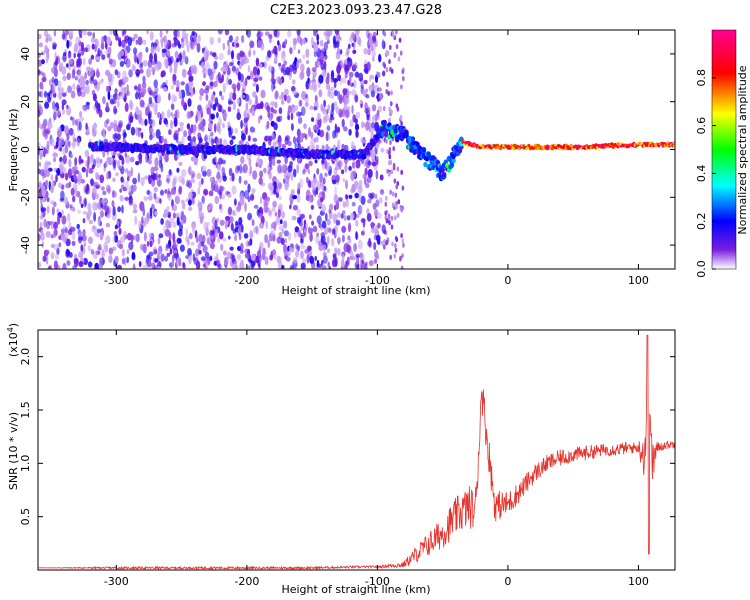  I want to click on chart-title: C2E3.2023.093.23.47.G28, so click(356, 10).